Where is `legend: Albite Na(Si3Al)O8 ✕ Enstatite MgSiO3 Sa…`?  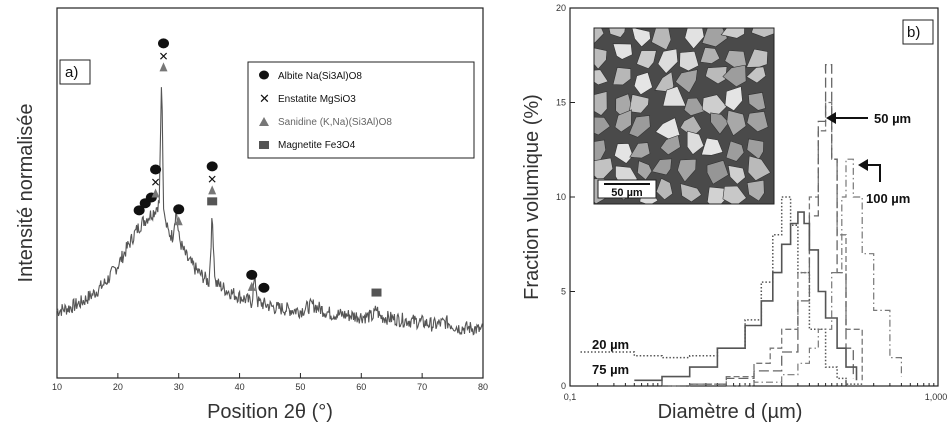
legend: Albite Na(Si3Al)O8 ✕ Enstatite MgSiO3 Sa… is located at coordinates (361, 110).